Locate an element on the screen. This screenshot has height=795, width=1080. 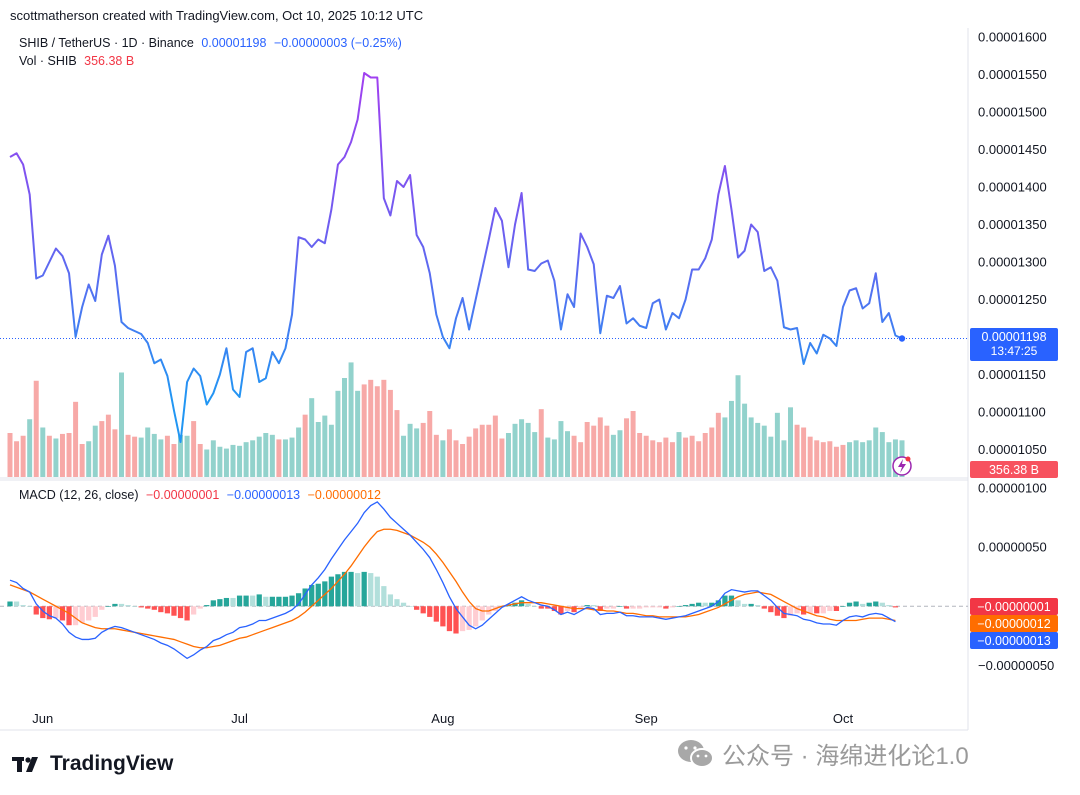
symbol-label: SHIB / TetherUS · 1D · Binance is located at coordinates (106, 43).